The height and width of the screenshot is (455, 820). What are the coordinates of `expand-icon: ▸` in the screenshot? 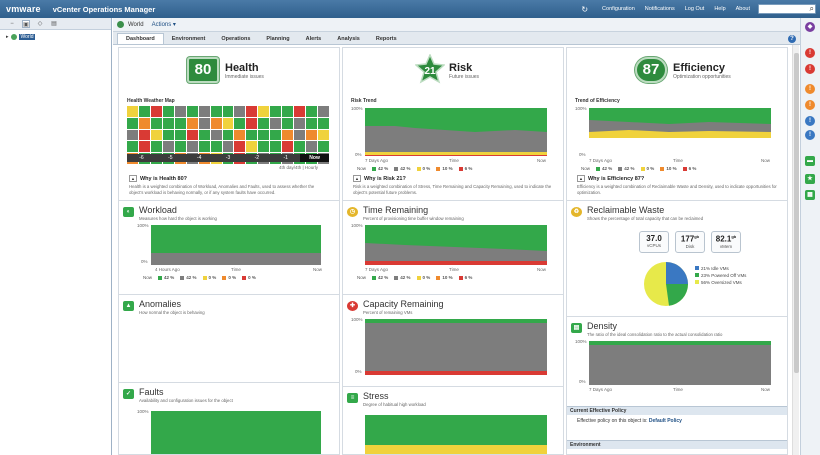 It's located at (7, 37).